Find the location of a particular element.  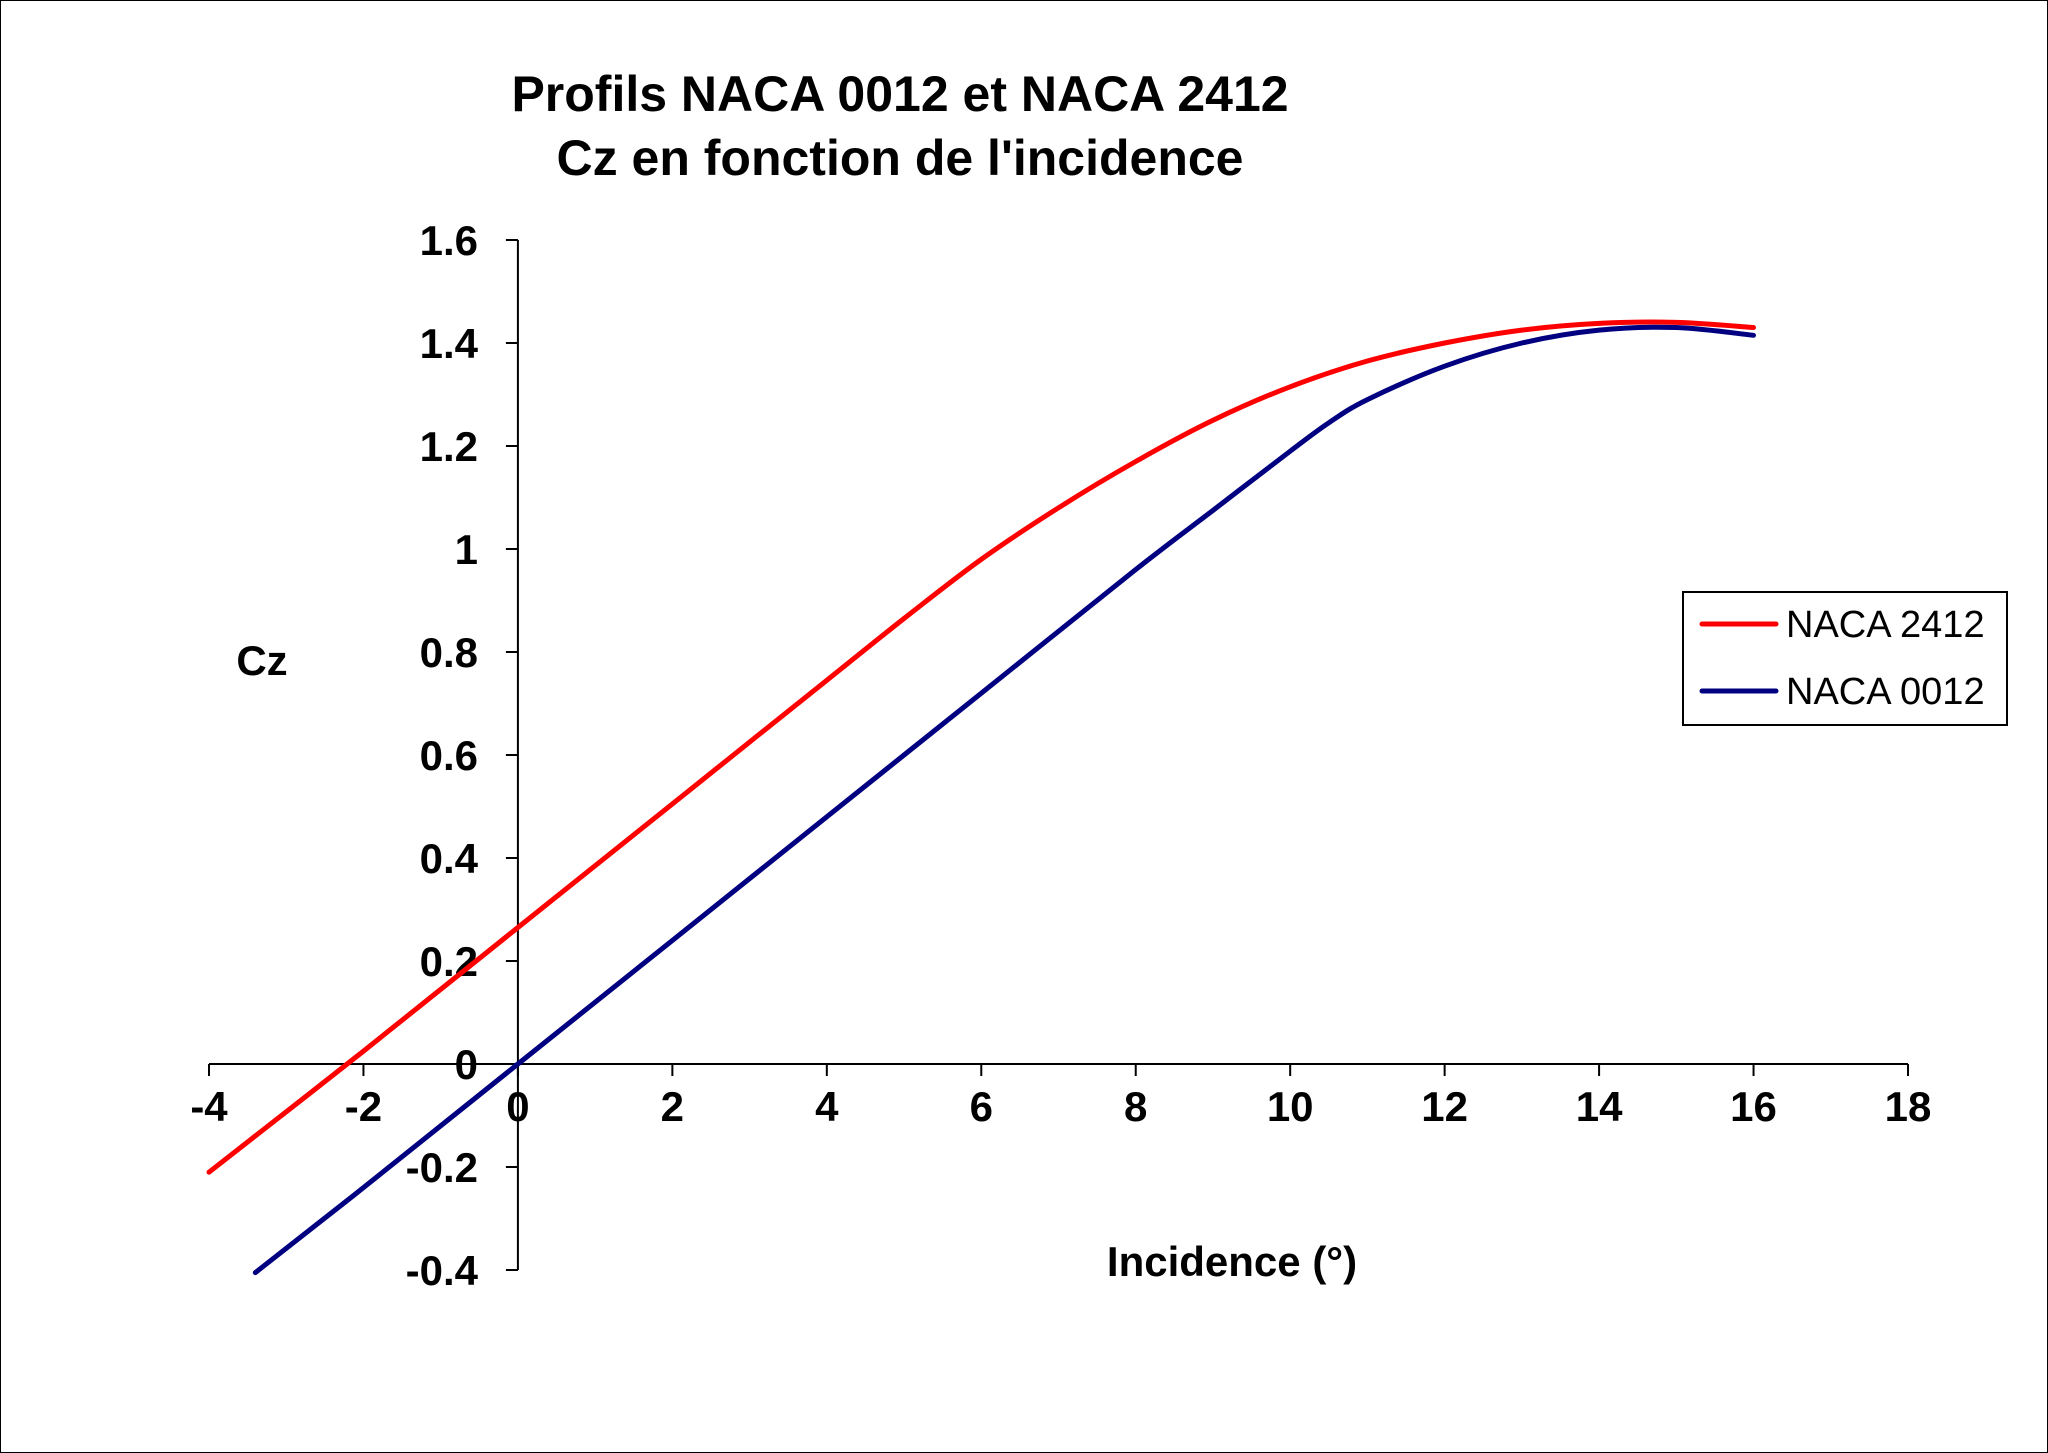

x-tick-label: 2 is located at coordinates (672, 1106).